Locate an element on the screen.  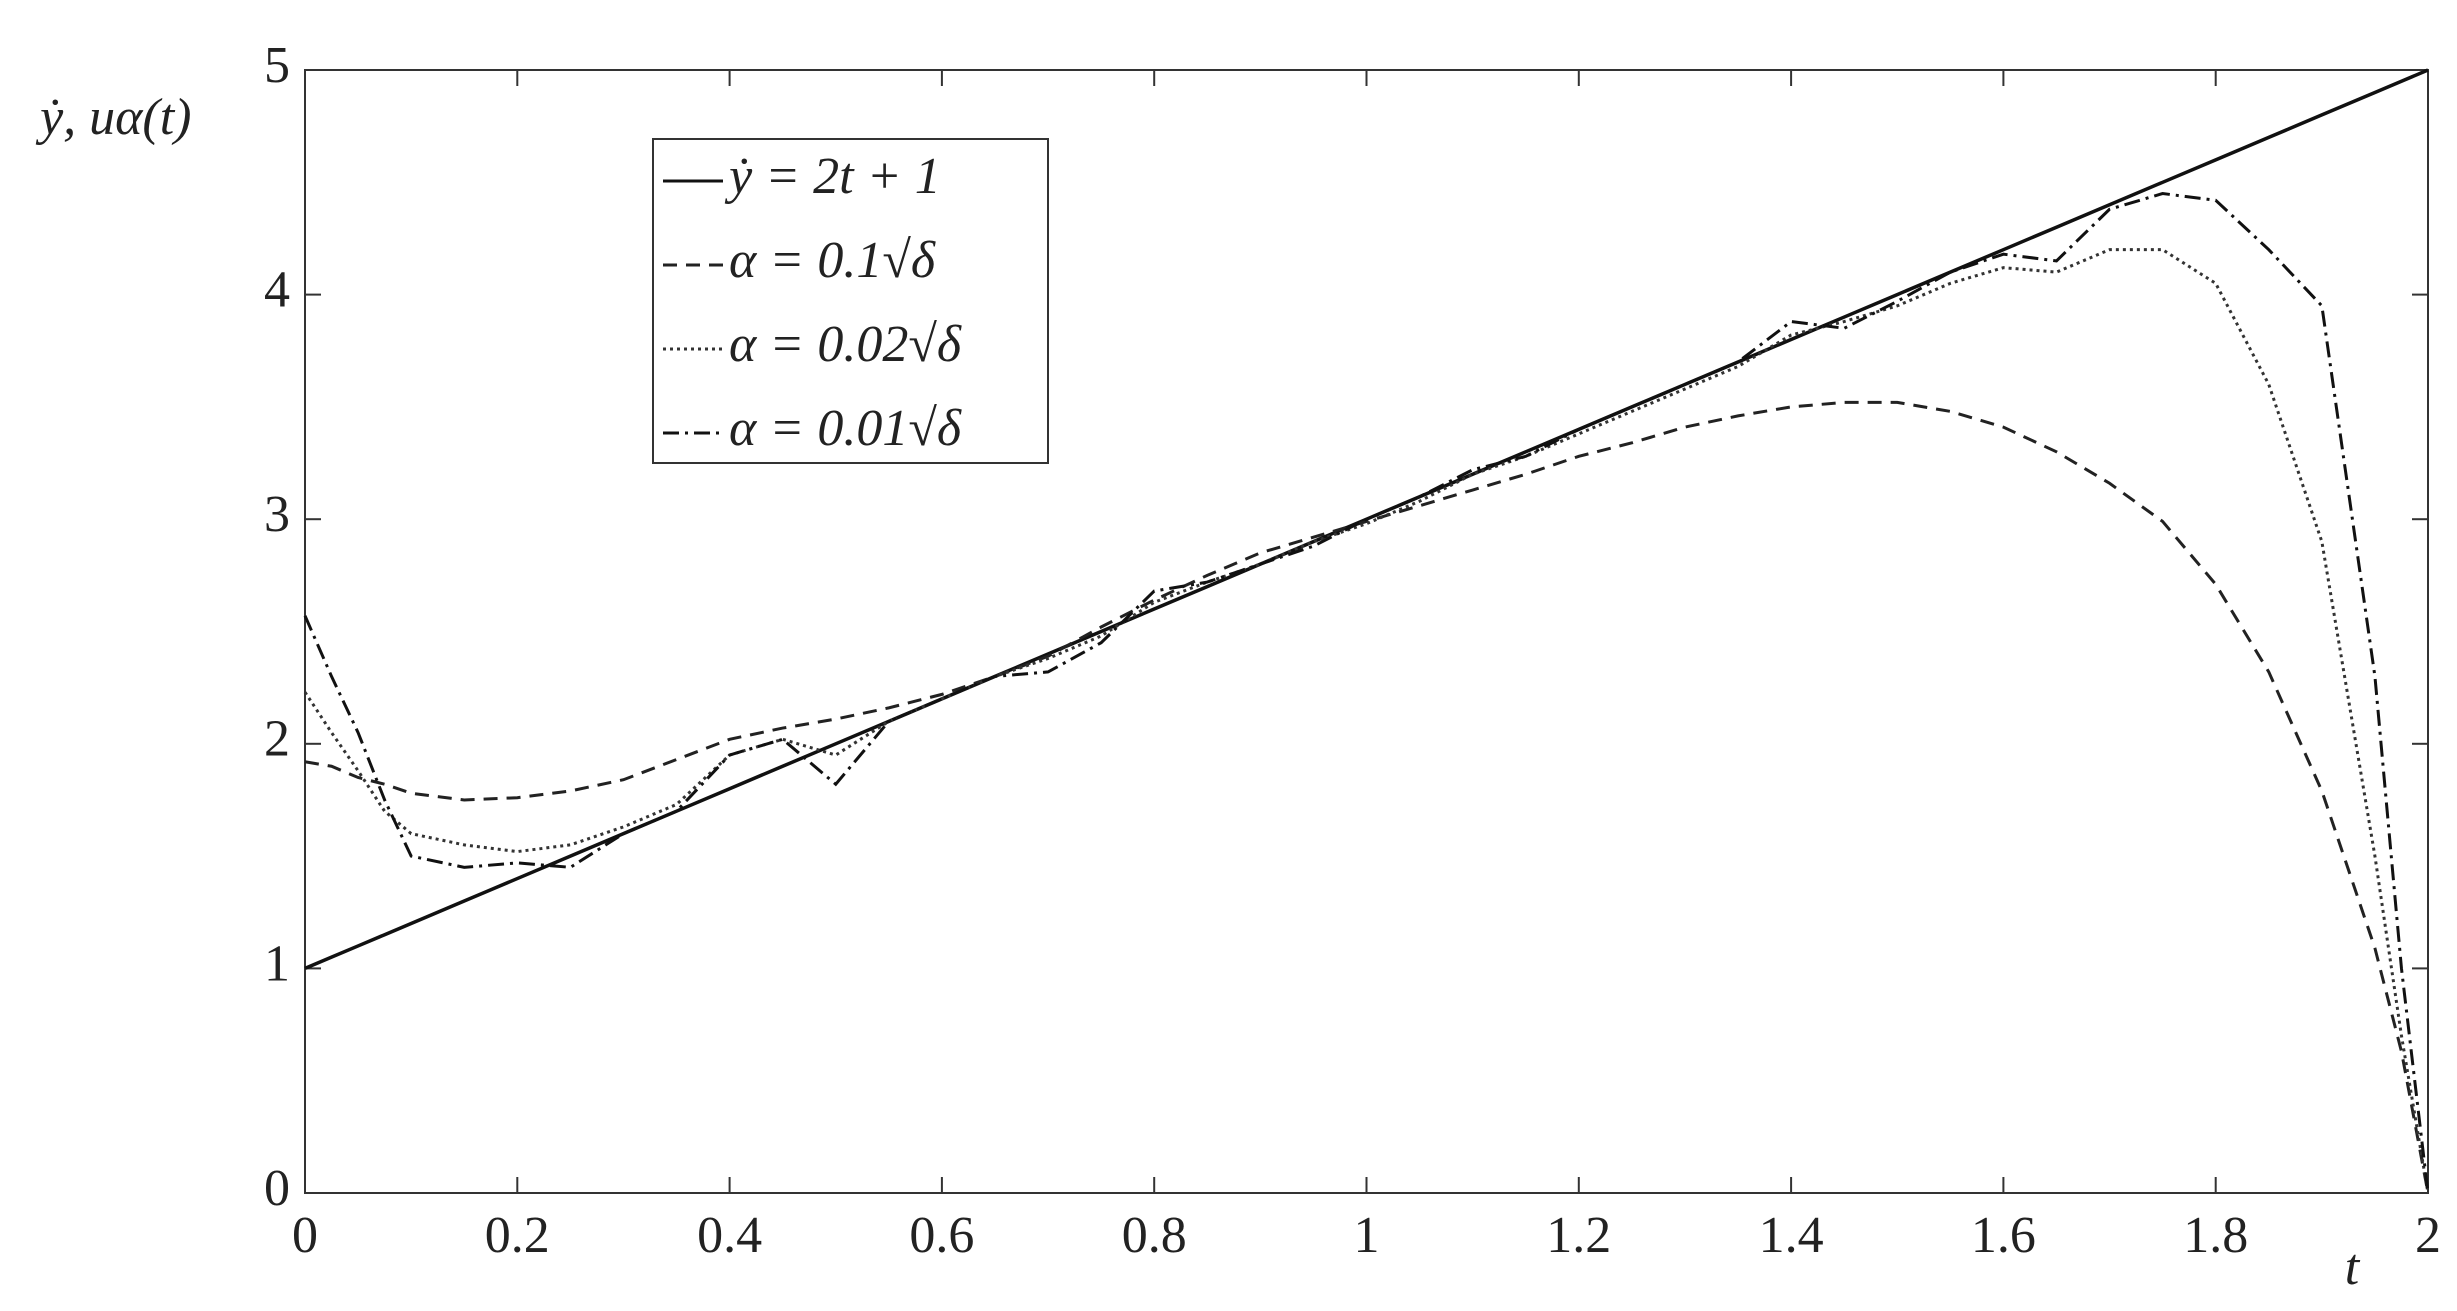
x-tick-label: 2 is located at coordinates (2428, 1235).